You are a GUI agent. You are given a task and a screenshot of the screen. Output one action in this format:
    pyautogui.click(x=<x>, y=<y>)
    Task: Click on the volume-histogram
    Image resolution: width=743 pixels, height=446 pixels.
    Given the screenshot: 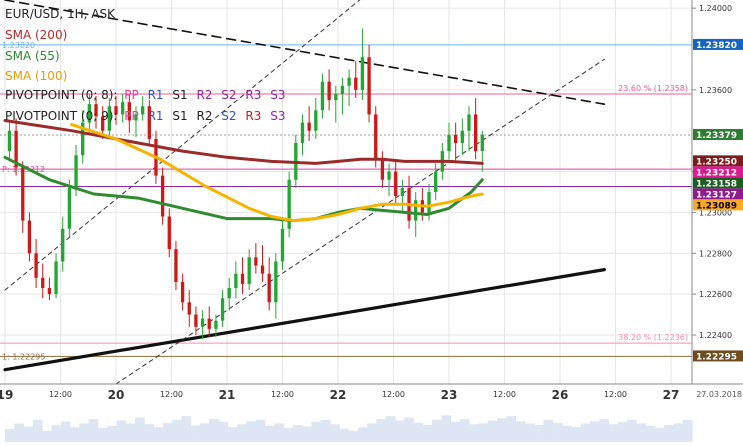 What is the action you would take?
    pyautogui.click(x=349, y=428)
    